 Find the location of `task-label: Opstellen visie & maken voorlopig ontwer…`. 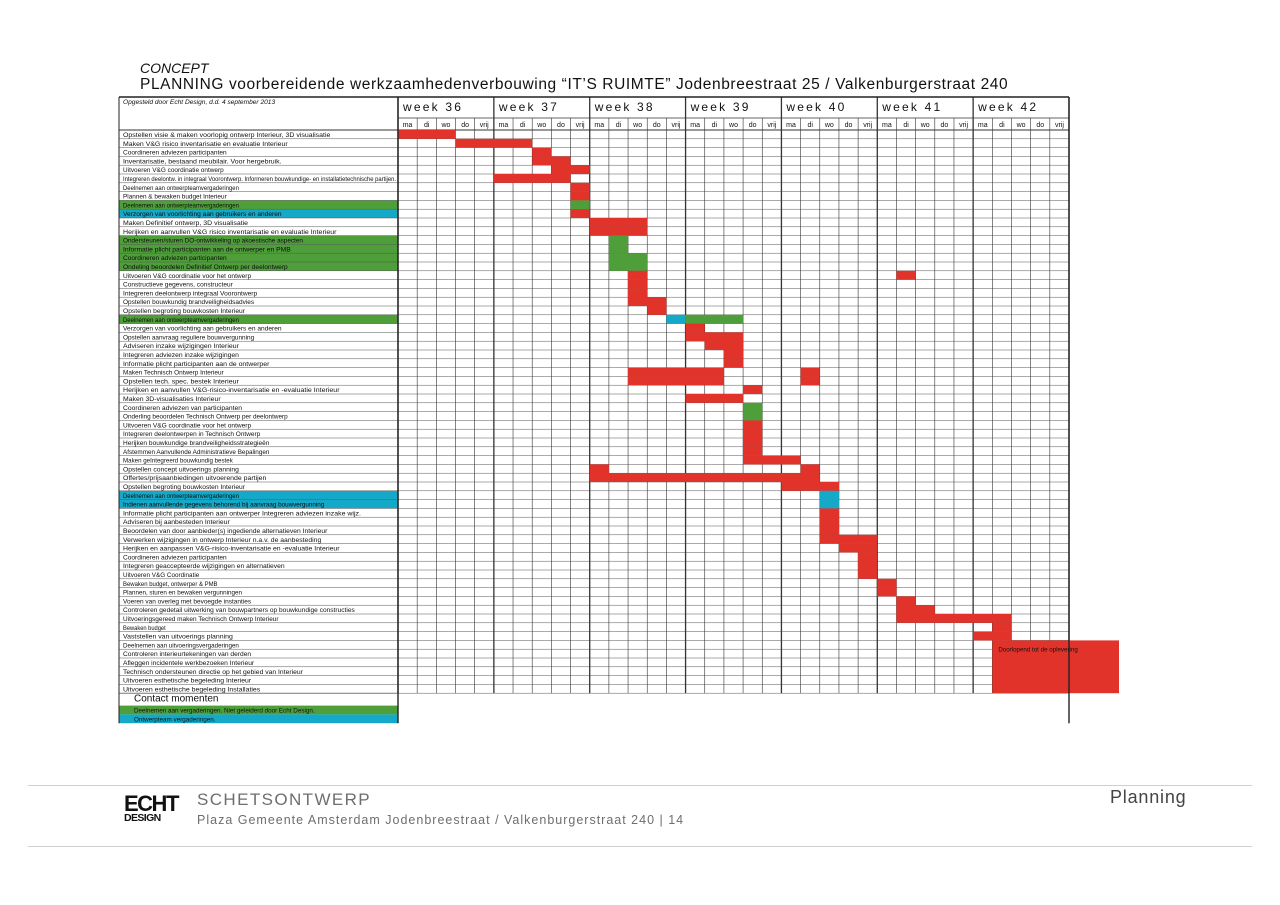

task-label: Opstellen visie & maken voorlopig ontwer… is located at coordinates (227, 135).